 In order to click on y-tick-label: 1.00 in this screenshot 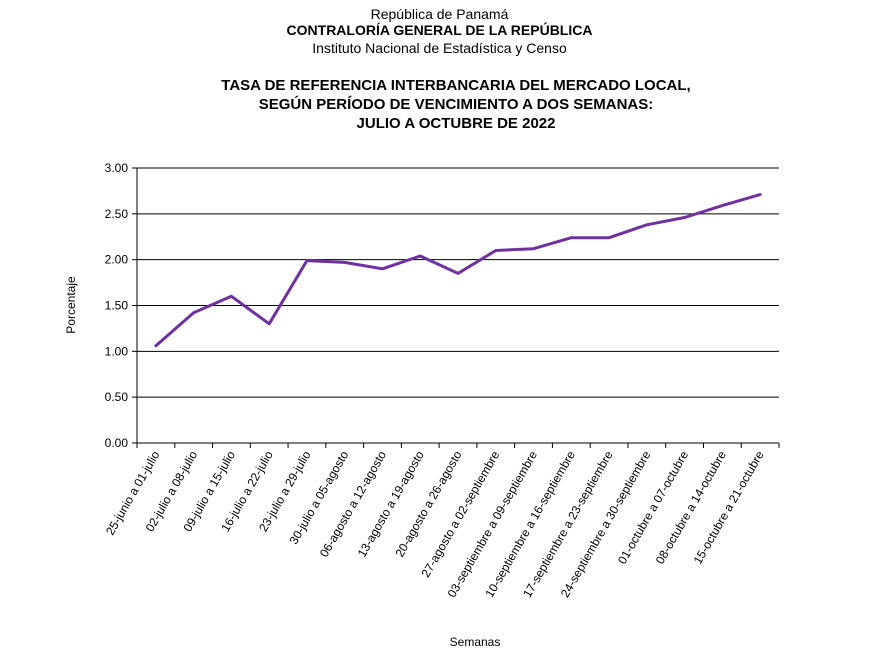, I will do `click(117, 351)`.